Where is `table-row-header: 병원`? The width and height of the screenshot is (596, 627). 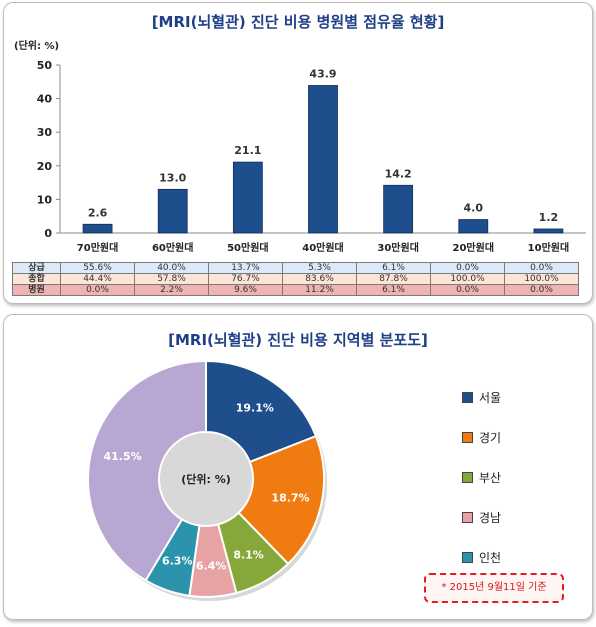 table-row-header: 병원 is located at coordinates (36, 290).